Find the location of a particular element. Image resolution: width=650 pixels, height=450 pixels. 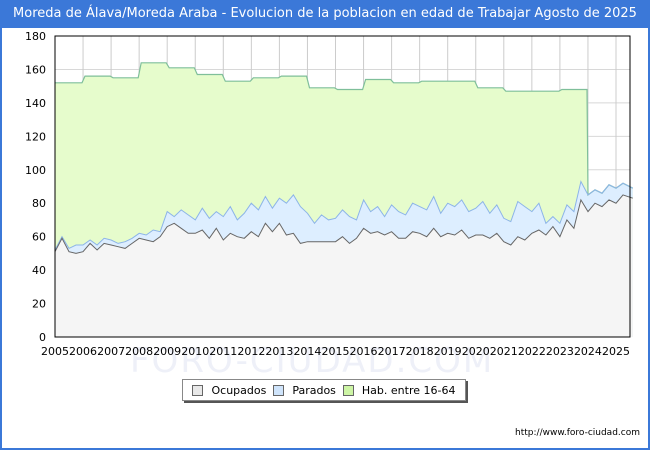

svg-text: 2009 is located at coordinates (167, 351).